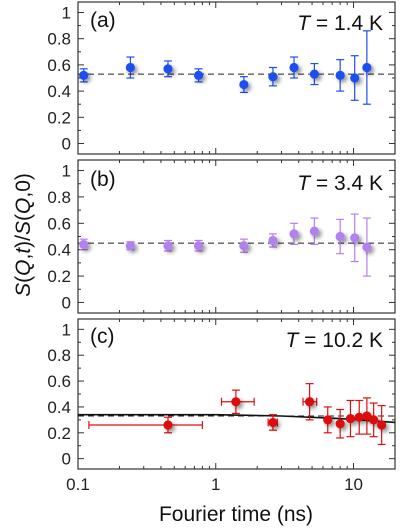 This screenshot has width=402, height=532. What do you see at coordinates (340, 340) in the screenshot?
I see `temperature-value: = 10.2 K` at bounding box center [340, 340].